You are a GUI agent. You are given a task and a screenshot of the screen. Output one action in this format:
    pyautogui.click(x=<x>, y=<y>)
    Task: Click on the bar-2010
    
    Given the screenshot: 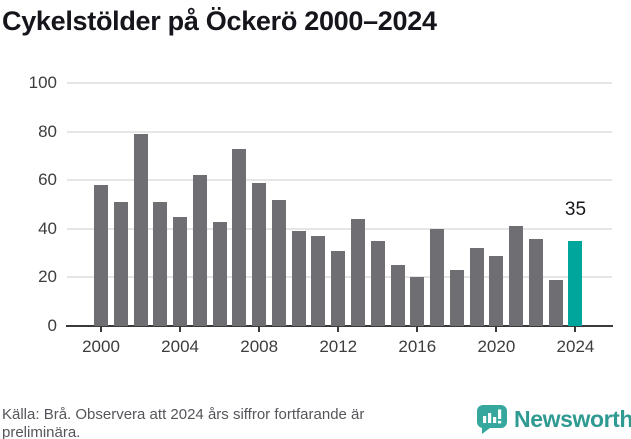 What is the action you would take?
    pyautogui.click(x=298, y=278)
    